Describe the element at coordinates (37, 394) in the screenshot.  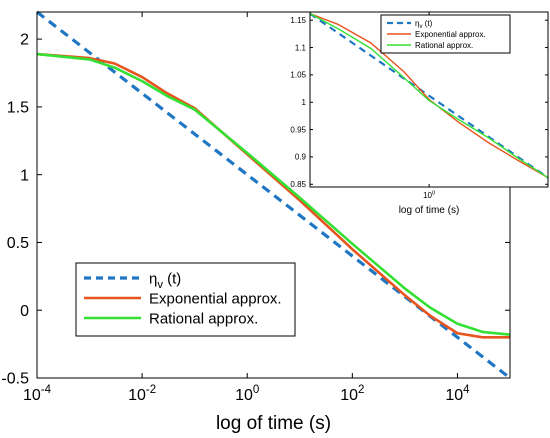
I see `x-tick-label: 10⁻⁴` at that location.